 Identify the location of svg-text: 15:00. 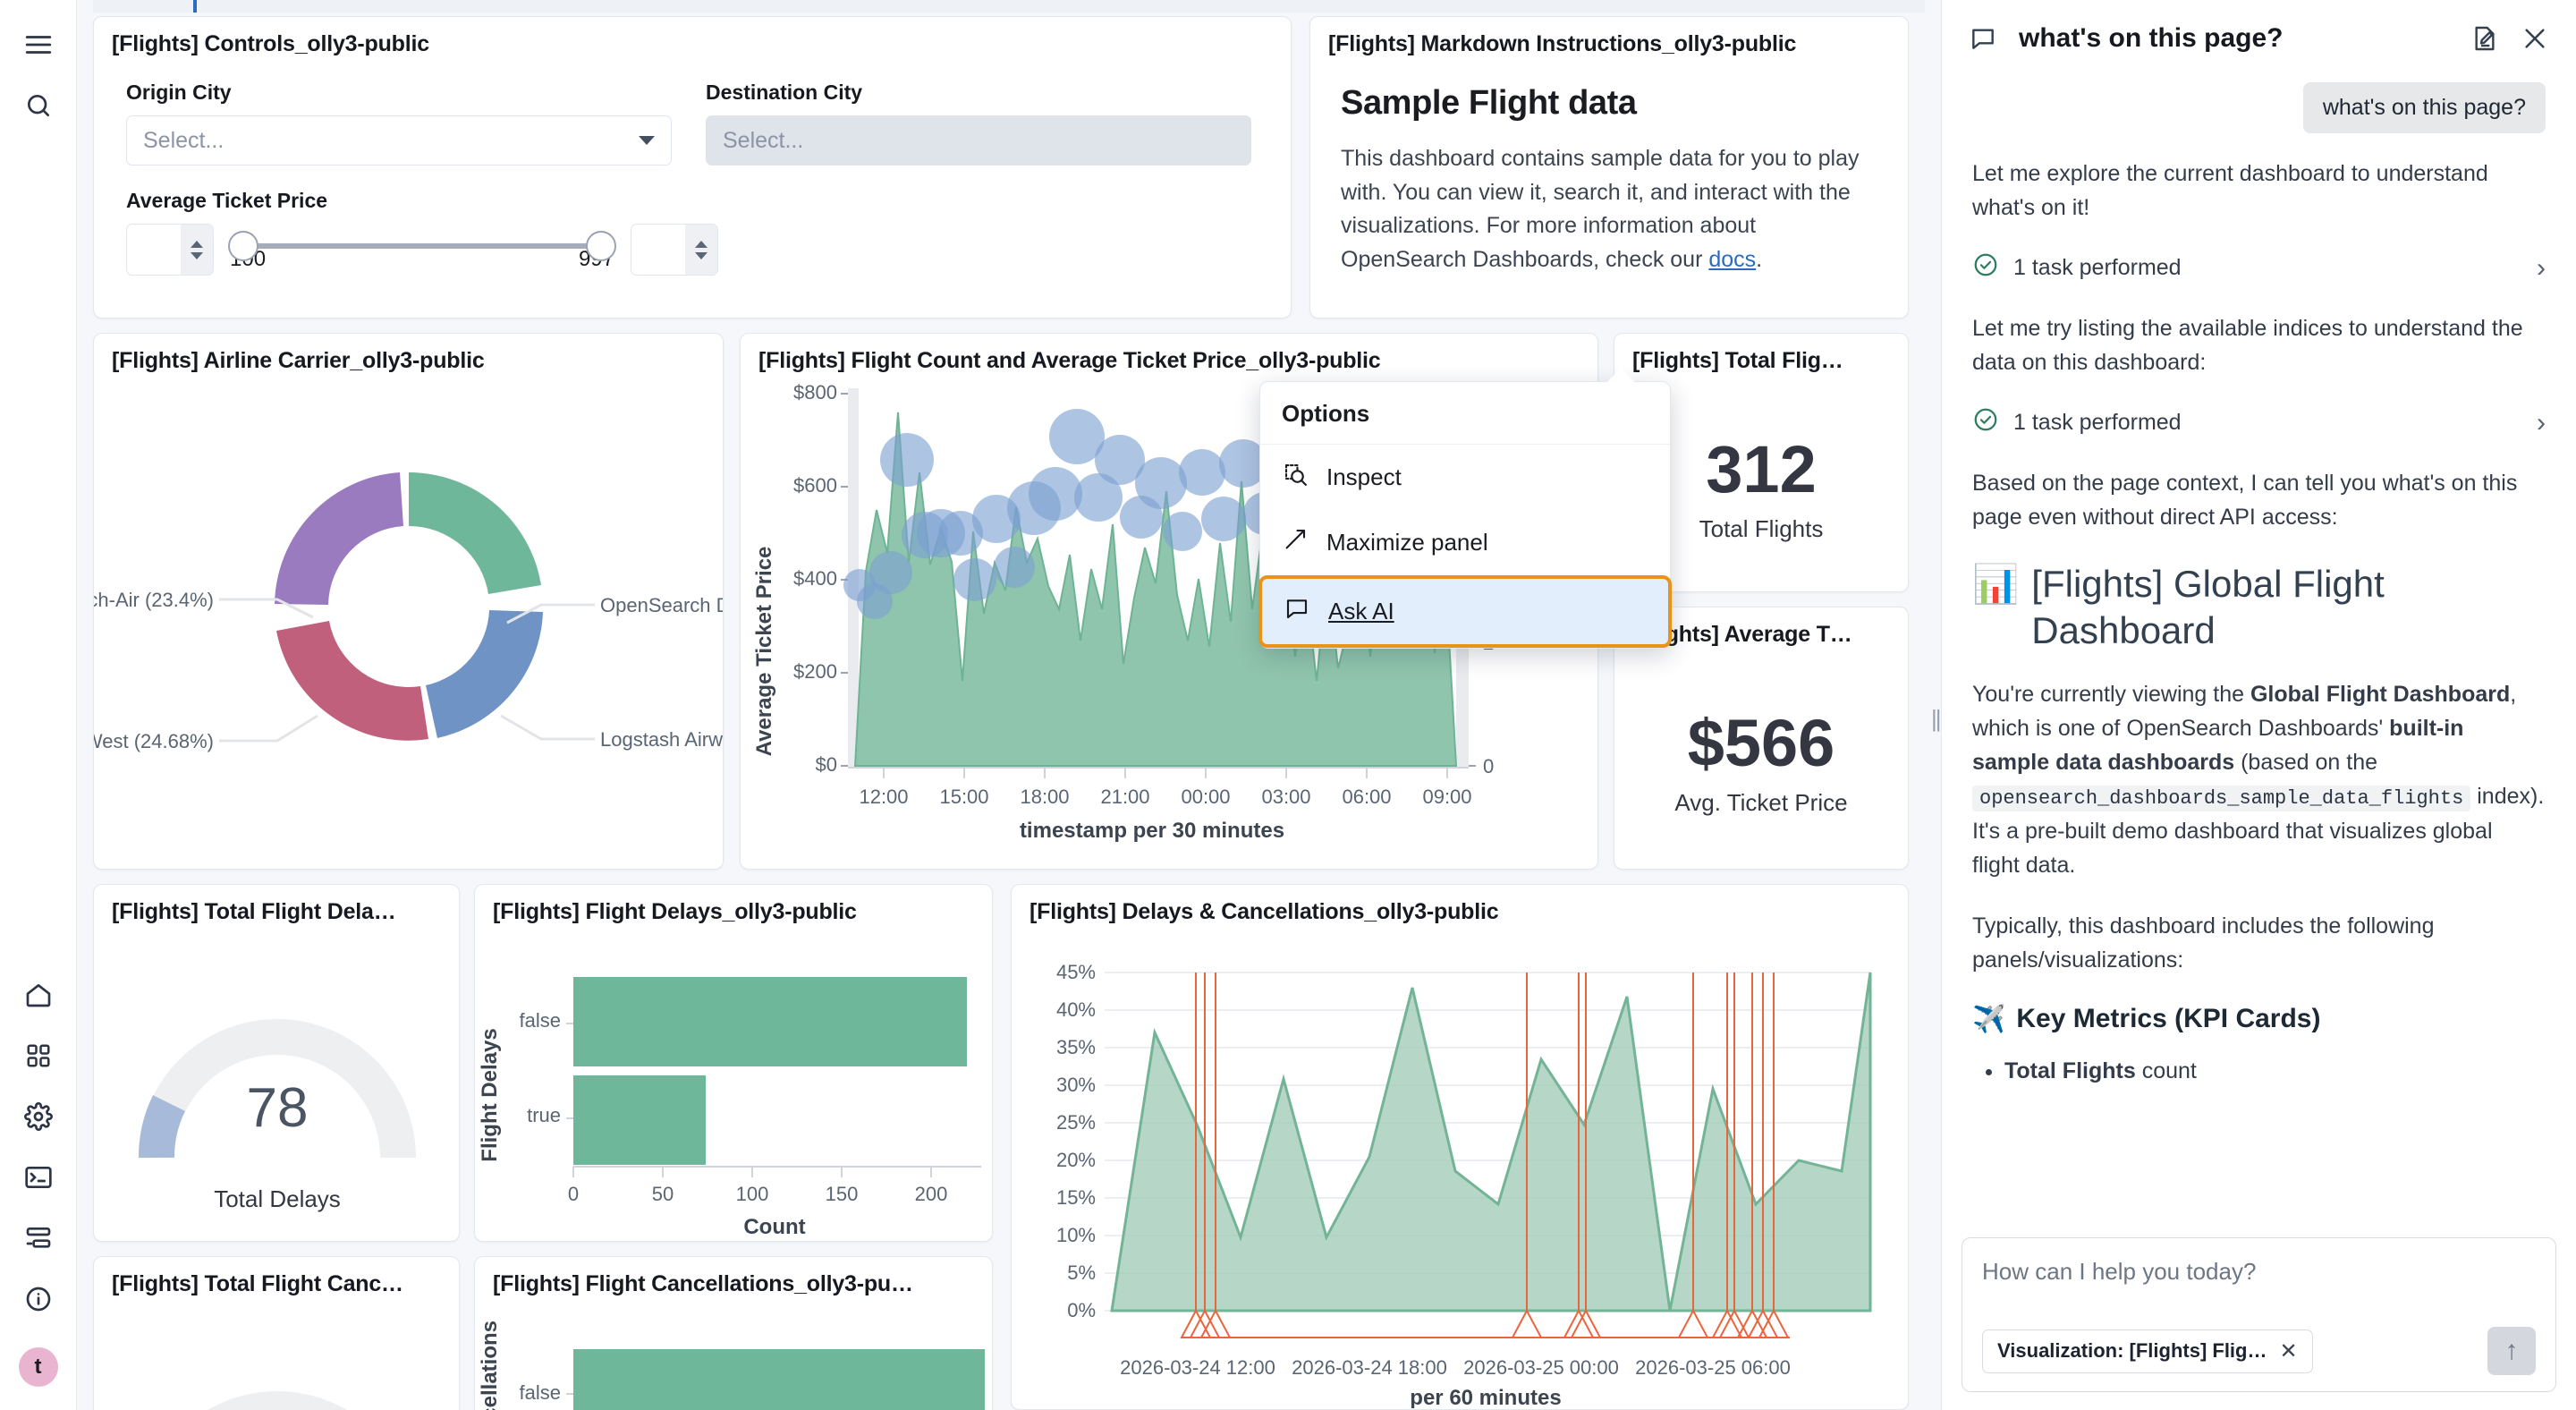
(963, 797).